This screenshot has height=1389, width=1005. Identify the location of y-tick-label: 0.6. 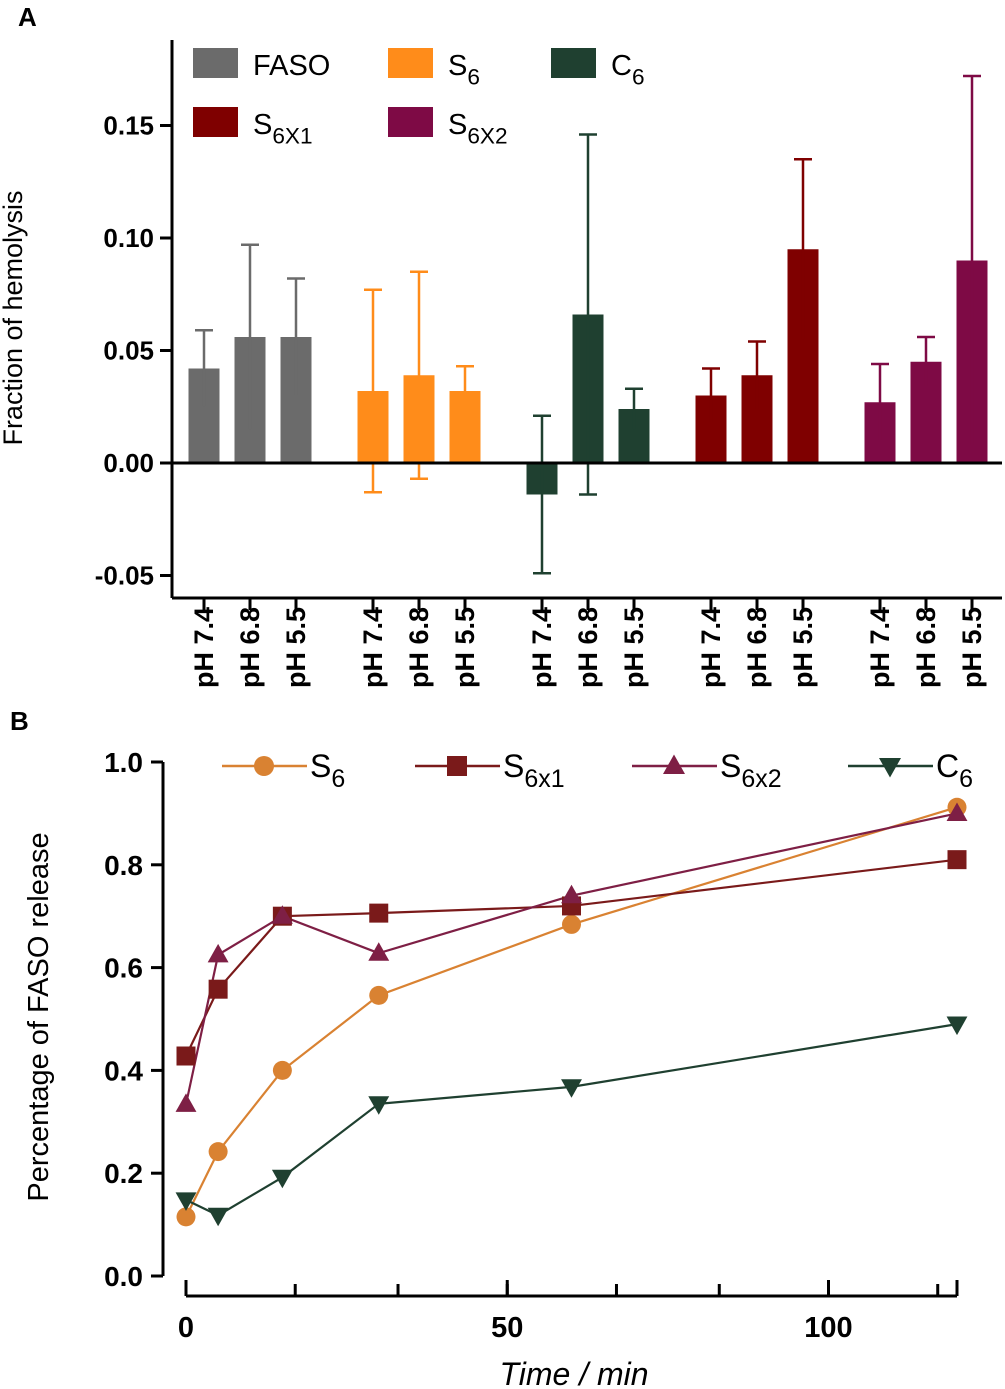
(123, 968).